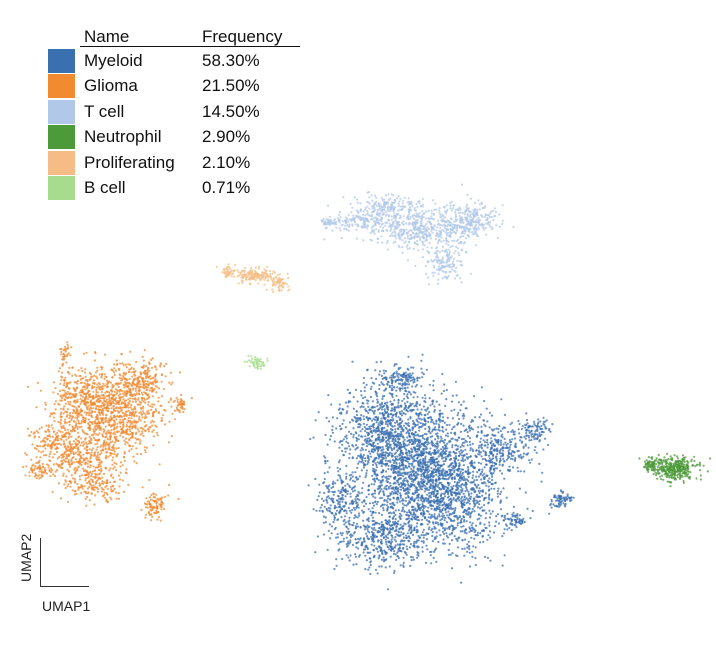 This screenshot has height=660, width=716. What do you see at coordinates (417, 234) in the screenshot?
I see `cluster-t-cell` at bounding box center [417, 234].